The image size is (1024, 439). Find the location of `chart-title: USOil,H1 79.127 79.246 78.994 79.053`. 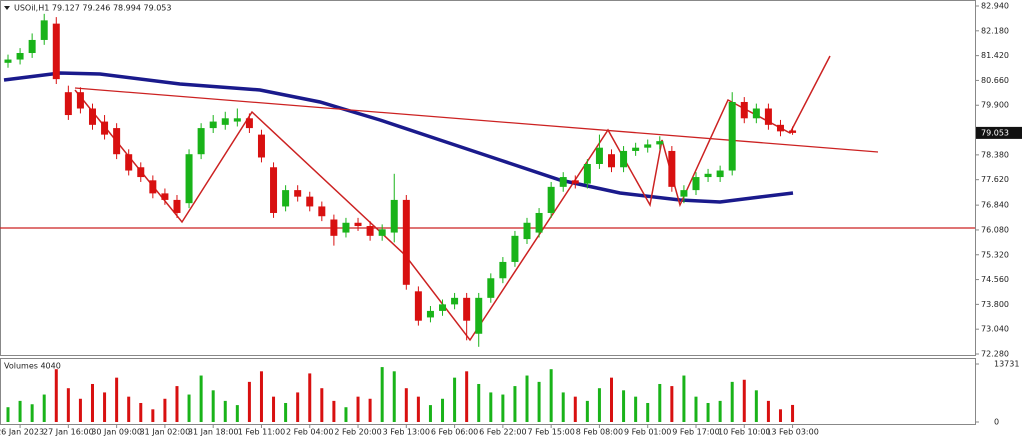

chart-title: USOil,H1 79.127 79.246 78.994 79.053 is located at coordinates (92, 8).